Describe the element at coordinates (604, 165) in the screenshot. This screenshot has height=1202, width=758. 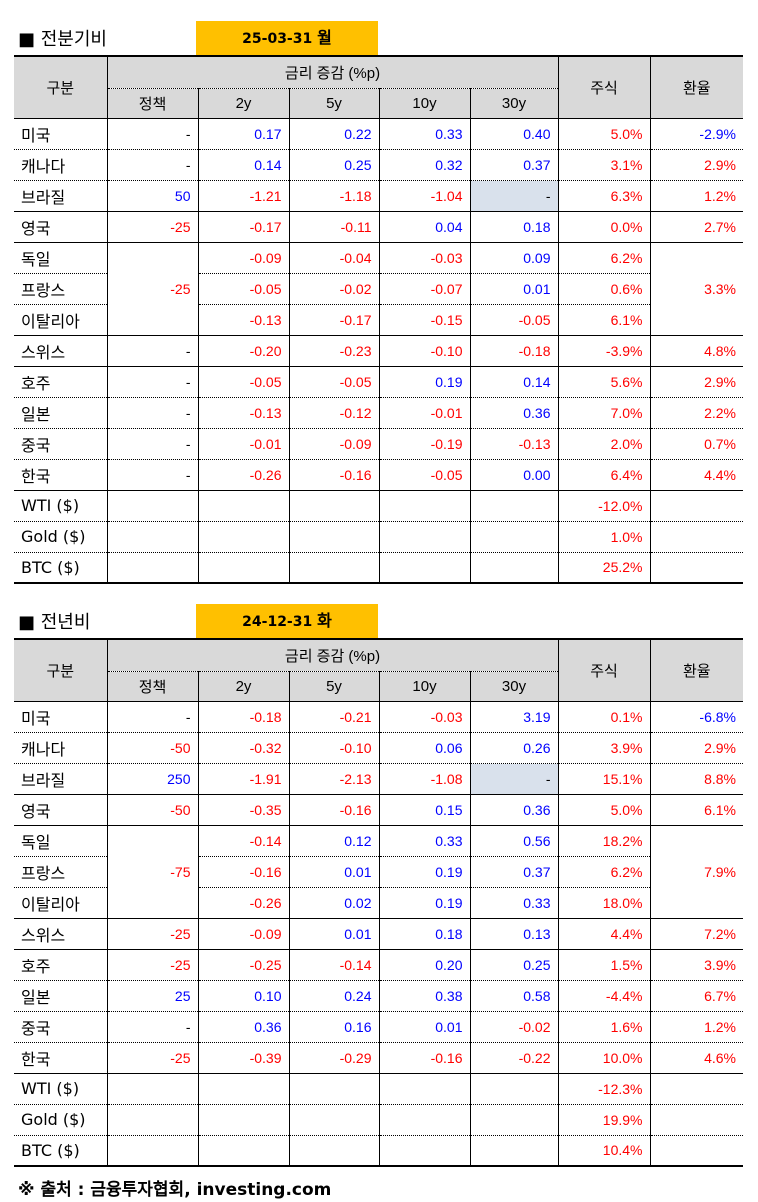
I see `stock-value: 3.1%` at that location.